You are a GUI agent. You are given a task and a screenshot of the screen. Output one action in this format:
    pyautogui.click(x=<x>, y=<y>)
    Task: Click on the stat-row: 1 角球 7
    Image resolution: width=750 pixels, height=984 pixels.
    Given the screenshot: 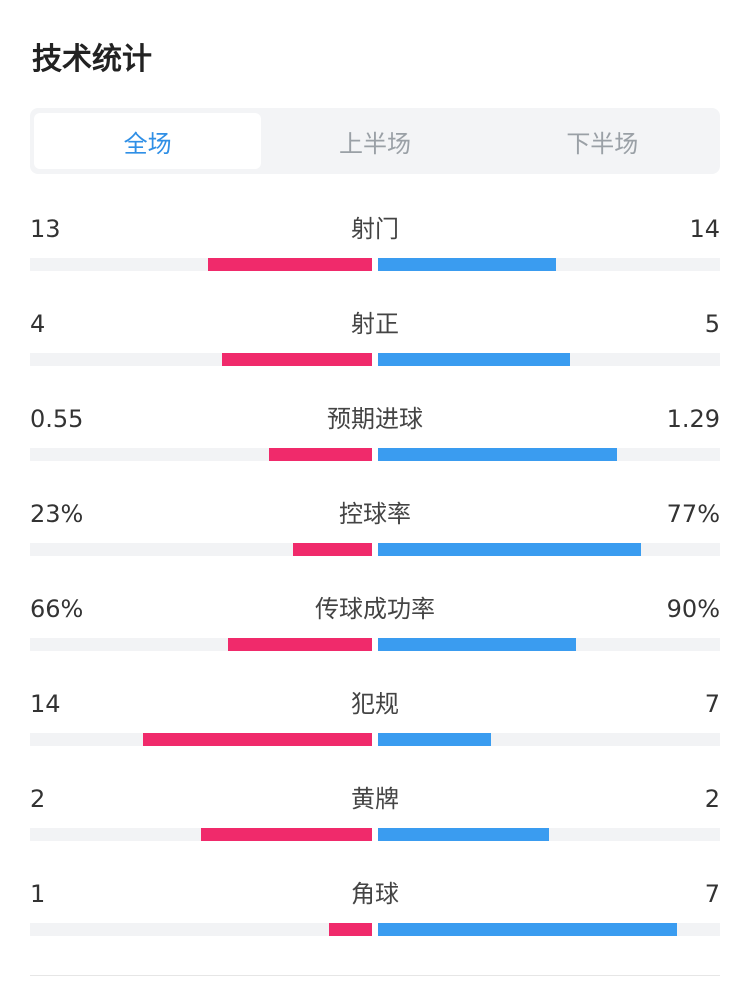 What is the action you would take?
    pyautogui.click(x=375, y=904)
    